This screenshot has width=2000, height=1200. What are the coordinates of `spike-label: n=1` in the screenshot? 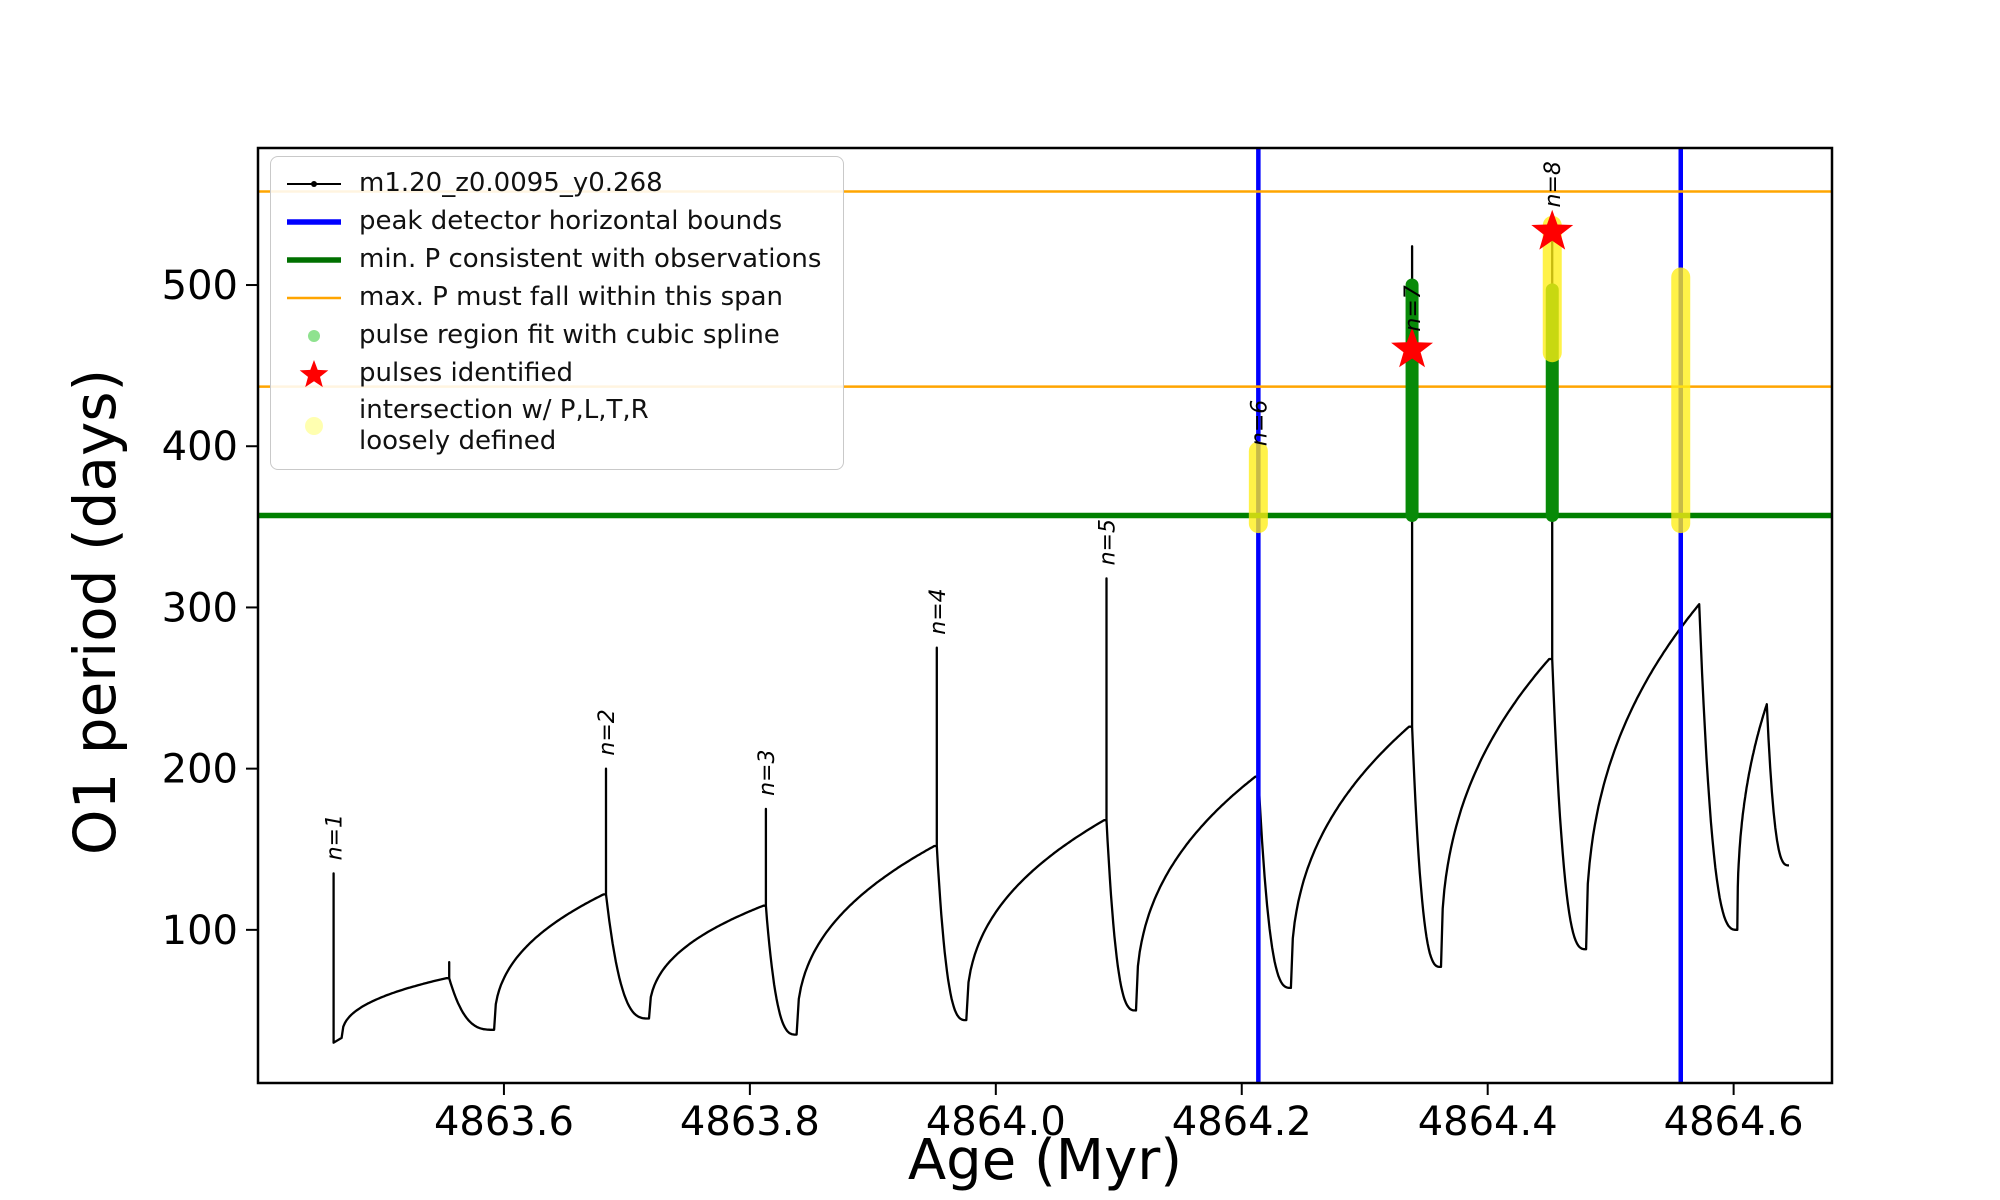 It's located at (335, 837).